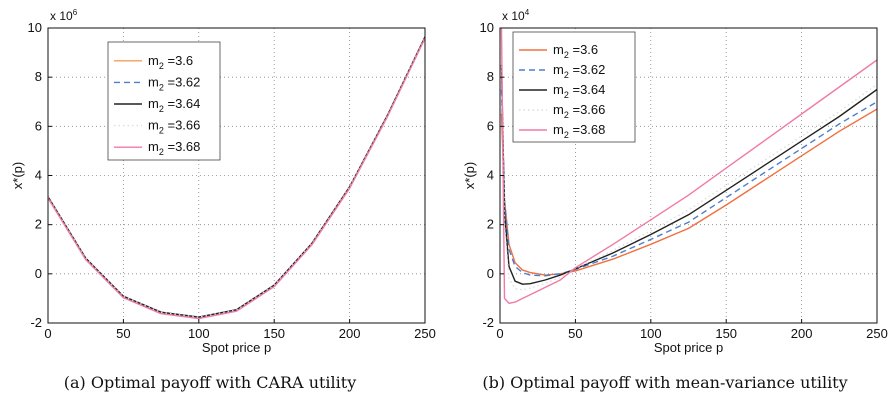  What do you see at coordinates (210, 382) in the screenshot?
I see `figure-caption: (a) Optimal payoff with CARA utility` at bounding box center [210, 382].